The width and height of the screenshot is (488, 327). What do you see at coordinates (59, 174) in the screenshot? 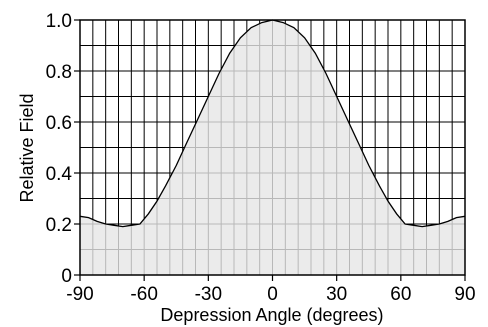
I see `y-tick-label: 0.4` at bounding box center [59, 174].